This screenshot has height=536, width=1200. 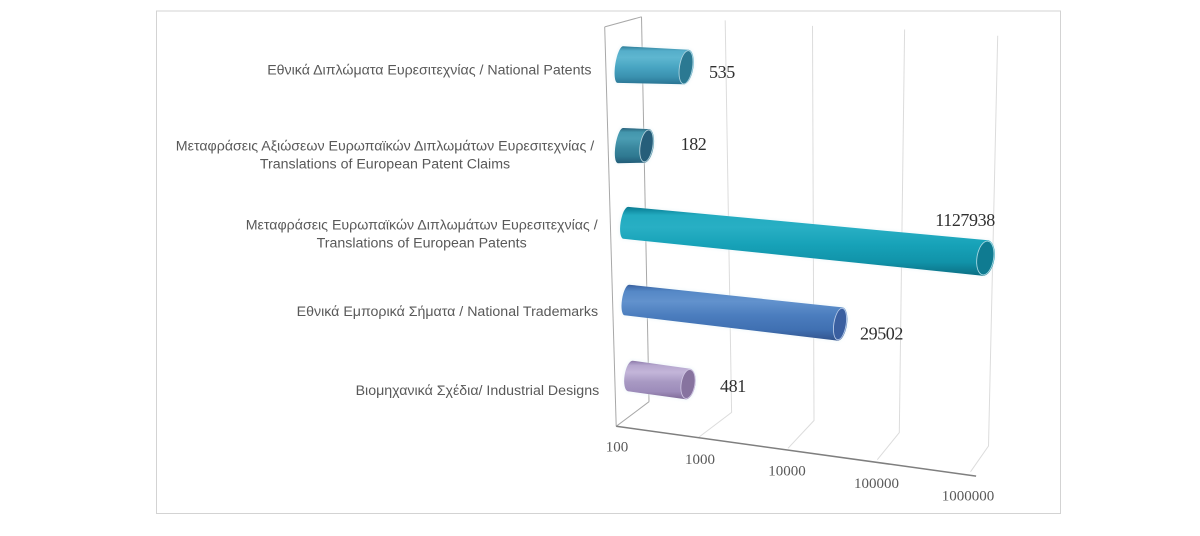 What do you see at coordinates (787, 472) in the screenshot?
I see `svg-text: 10000` at bounding box center [787, 472].